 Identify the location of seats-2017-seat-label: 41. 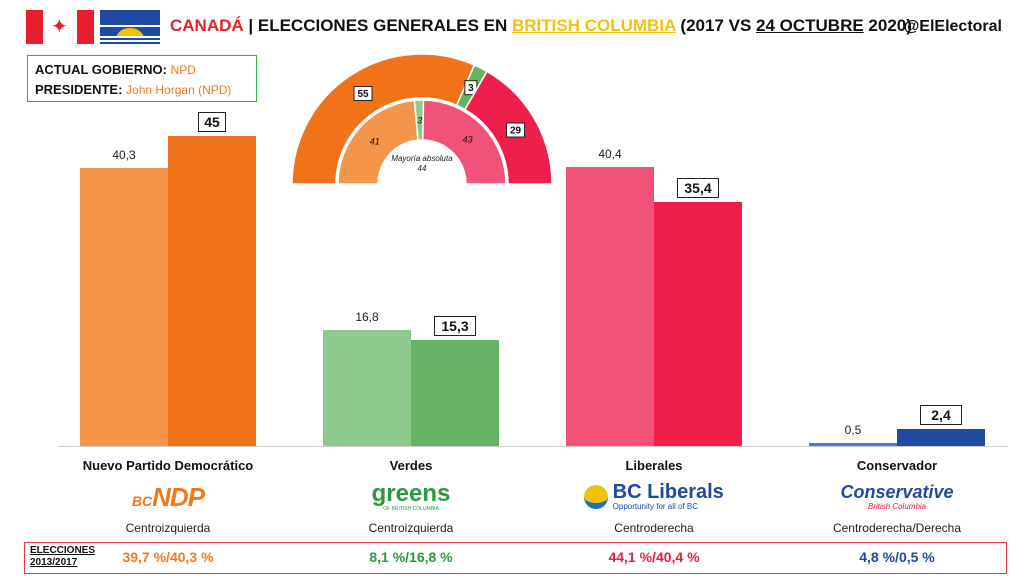
(375, 141).